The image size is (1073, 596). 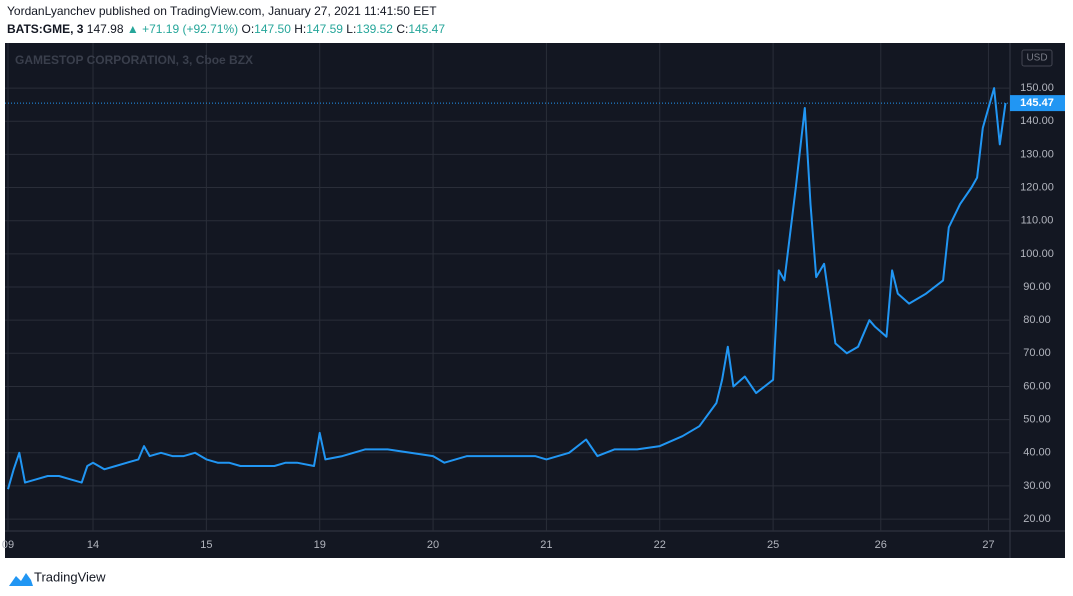 I want to click on x-tick-label: 27, so click(x=988, y=545).